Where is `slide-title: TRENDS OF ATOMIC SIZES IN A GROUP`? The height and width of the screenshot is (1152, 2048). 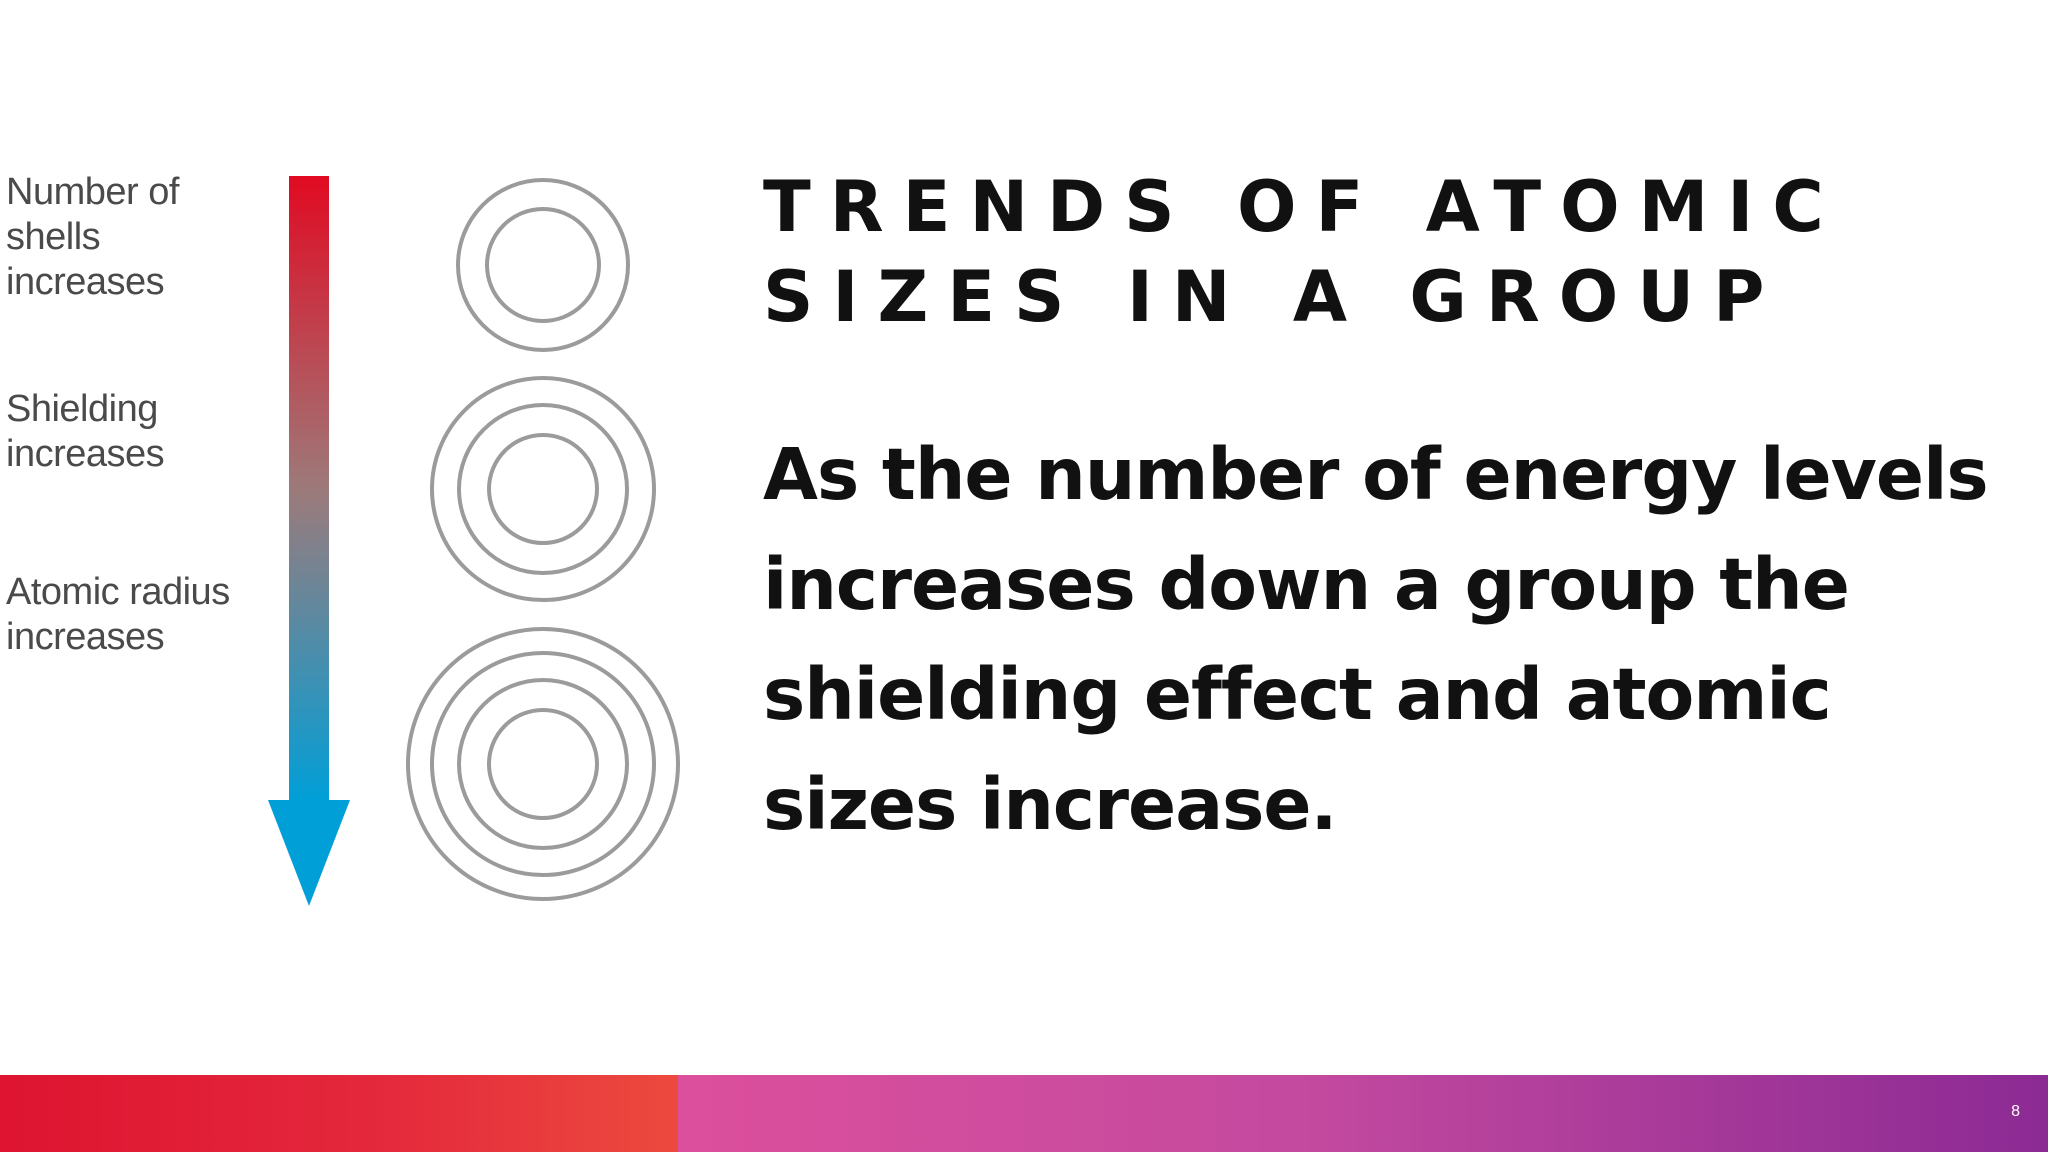 slide-title: TRENDS OF ATOMIC SIZES IN A GROUP is located at coordinates (1363, 252).